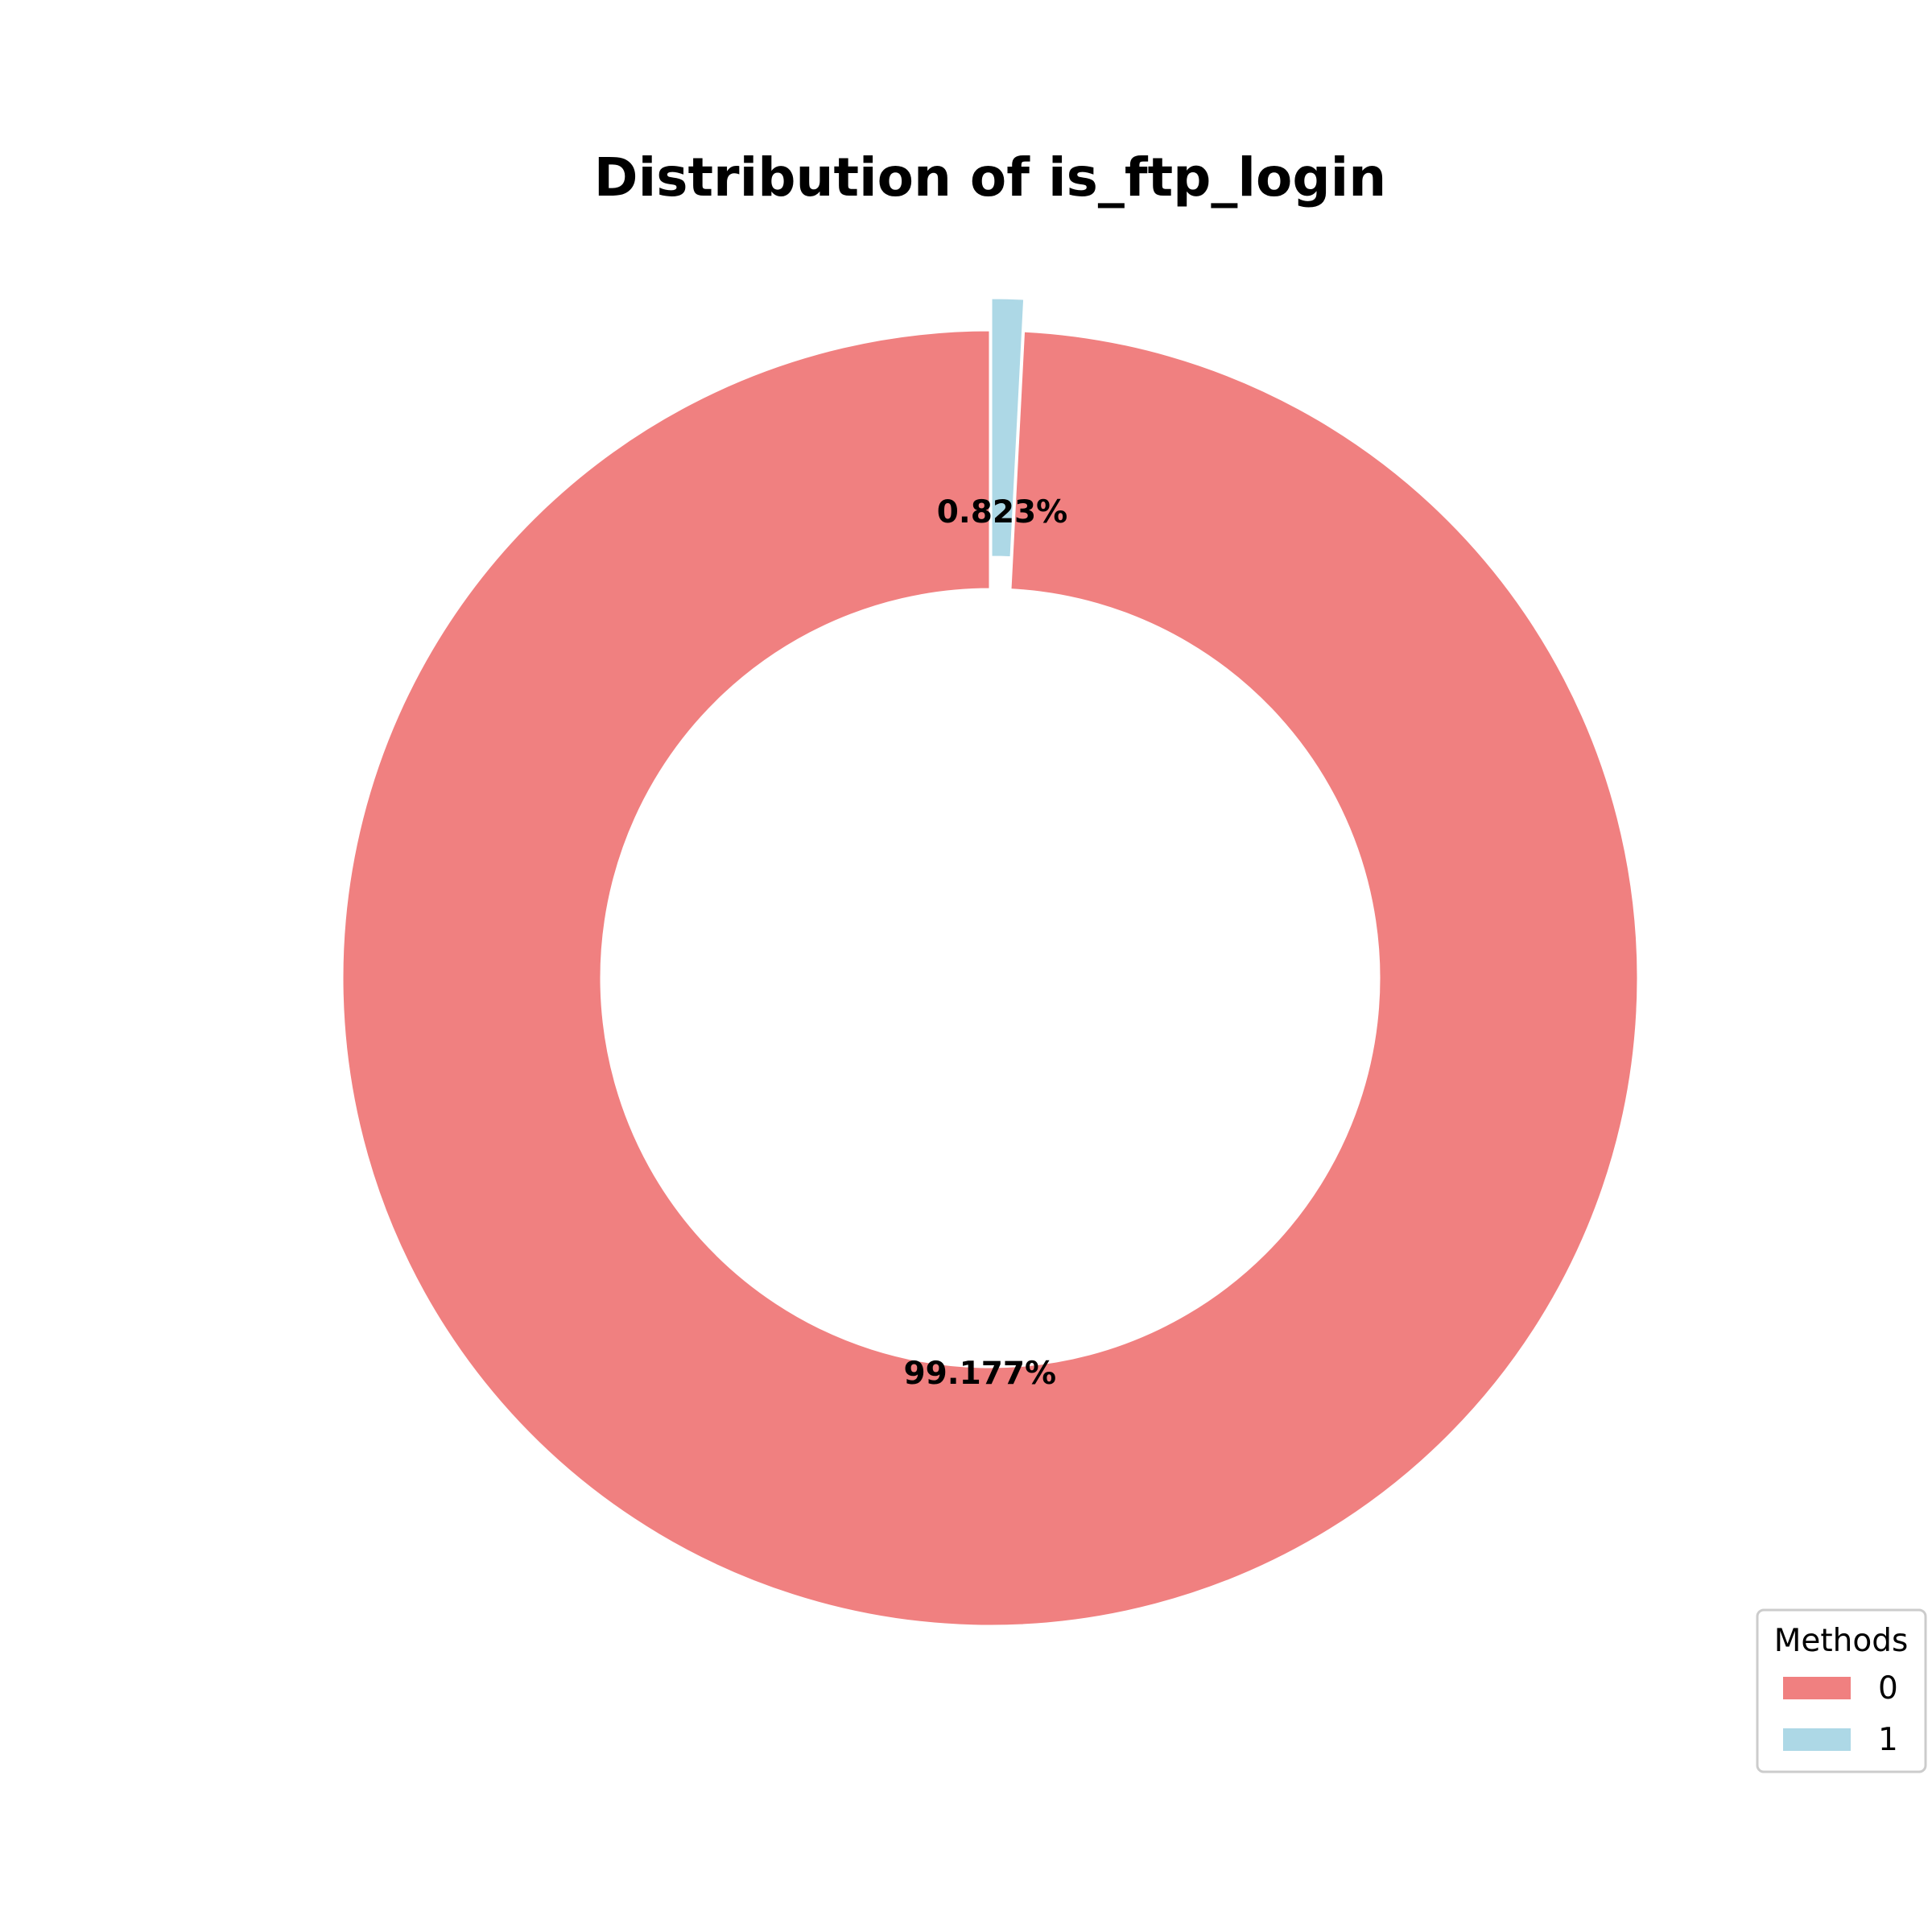 This screenshot has height=1932, width=1932. Describe the element at coordinates (1841, 1641) in the screenshot. I see `legend-title: Methods` at that location.